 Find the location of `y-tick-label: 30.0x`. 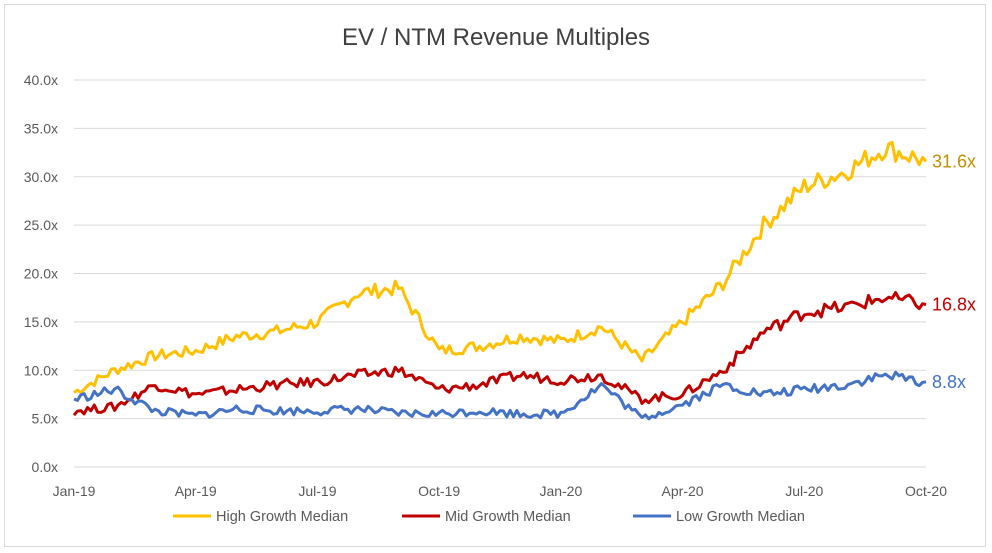

y-tick-label: 30.0x is located at coordinates (41, 177).